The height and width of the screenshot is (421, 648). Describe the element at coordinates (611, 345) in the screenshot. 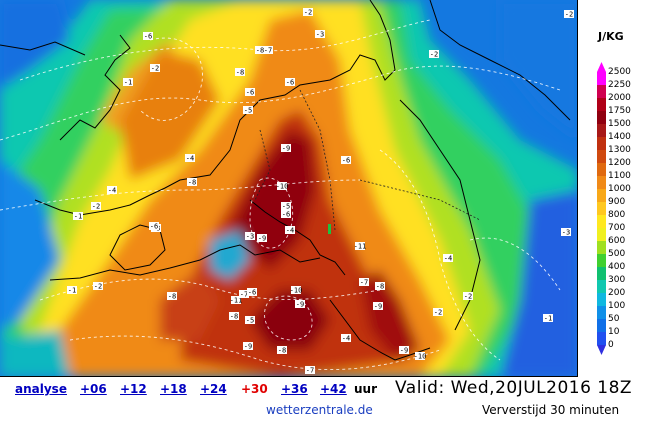

I see `legend-tick-label: 0` at that location.